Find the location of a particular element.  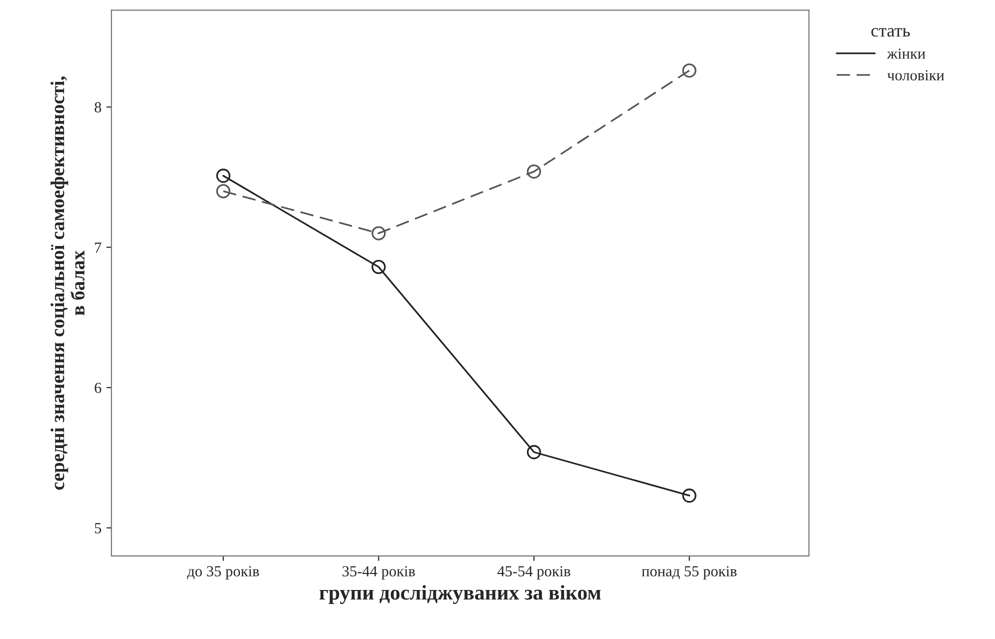

x-axis-title: групи досліджуваних за віком is located at coordinates (460, 594).